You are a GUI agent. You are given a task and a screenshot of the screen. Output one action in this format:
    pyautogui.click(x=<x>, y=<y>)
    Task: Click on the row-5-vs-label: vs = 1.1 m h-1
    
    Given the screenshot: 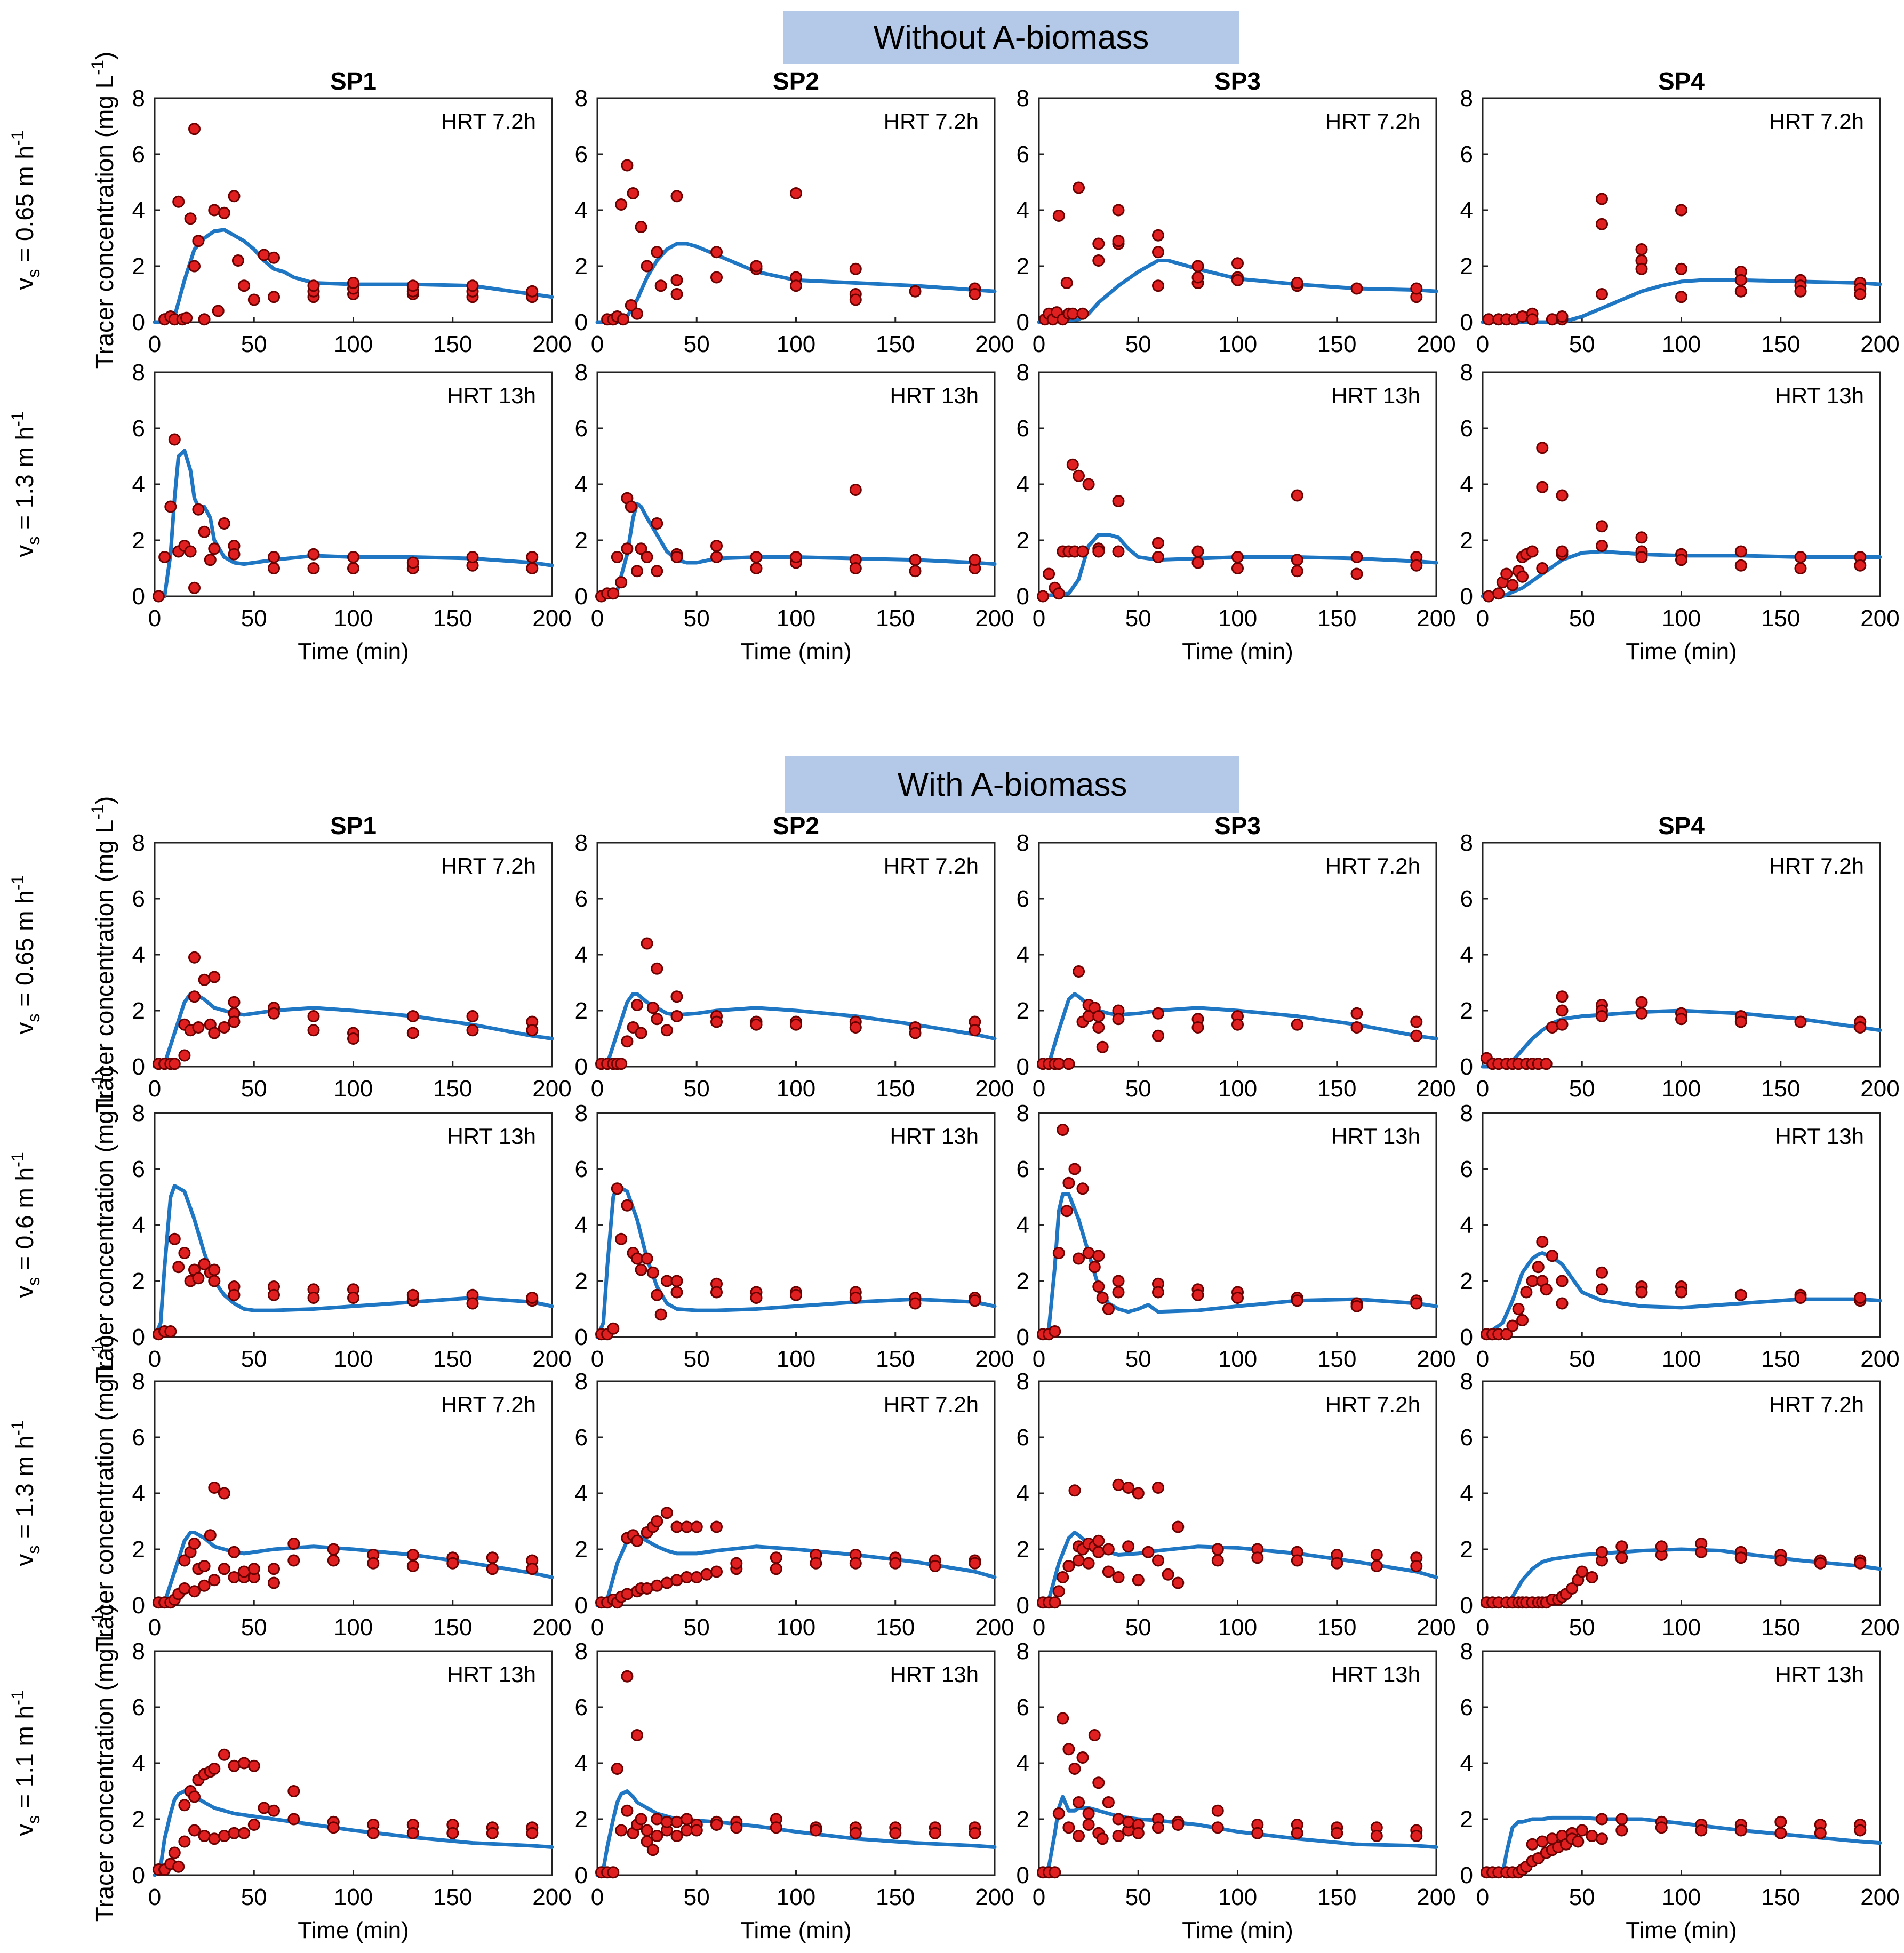 What is the action you would take?
    pyautogui.click(x=25, y=1763)
    